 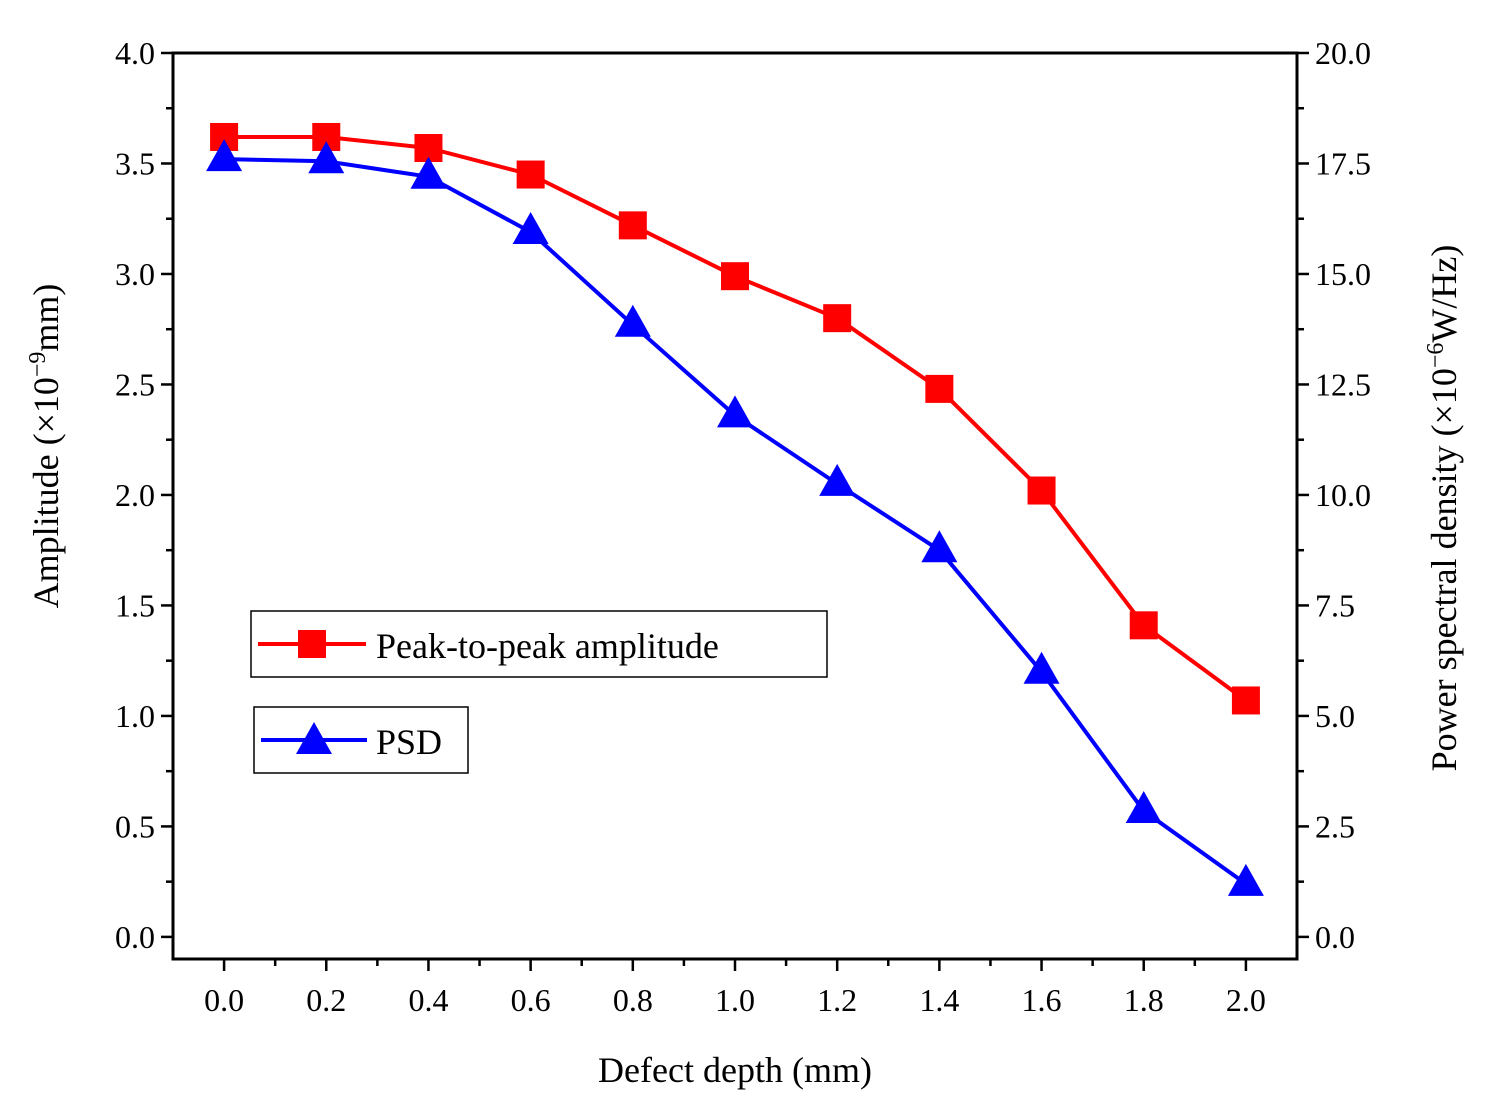 I want to click on y-right-tick-label: 15.0, so click(x=1343, y=274).